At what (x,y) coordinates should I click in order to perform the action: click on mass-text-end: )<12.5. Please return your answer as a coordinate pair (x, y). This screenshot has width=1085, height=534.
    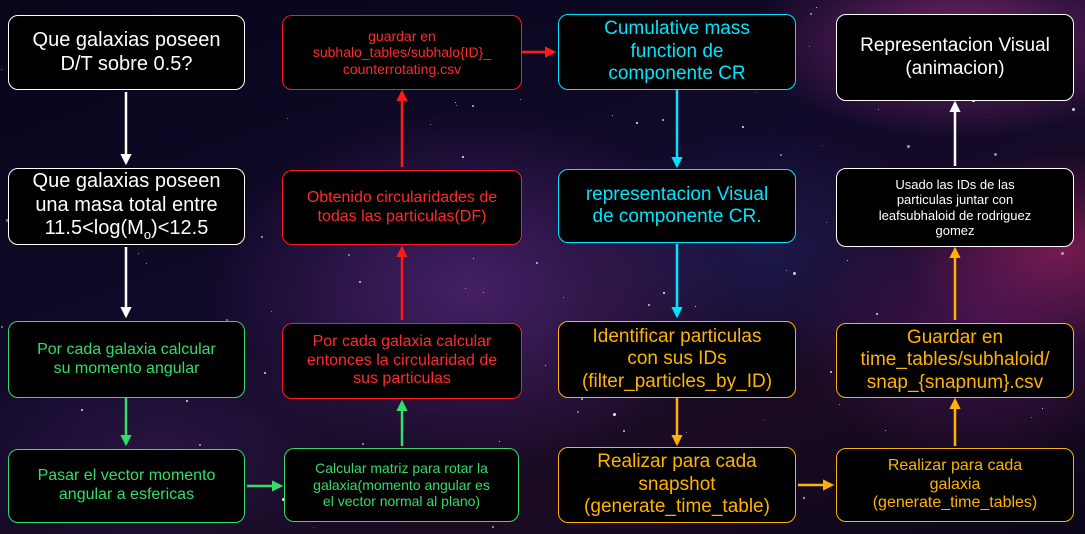
    Looking at the image, I should click on (180, 228).